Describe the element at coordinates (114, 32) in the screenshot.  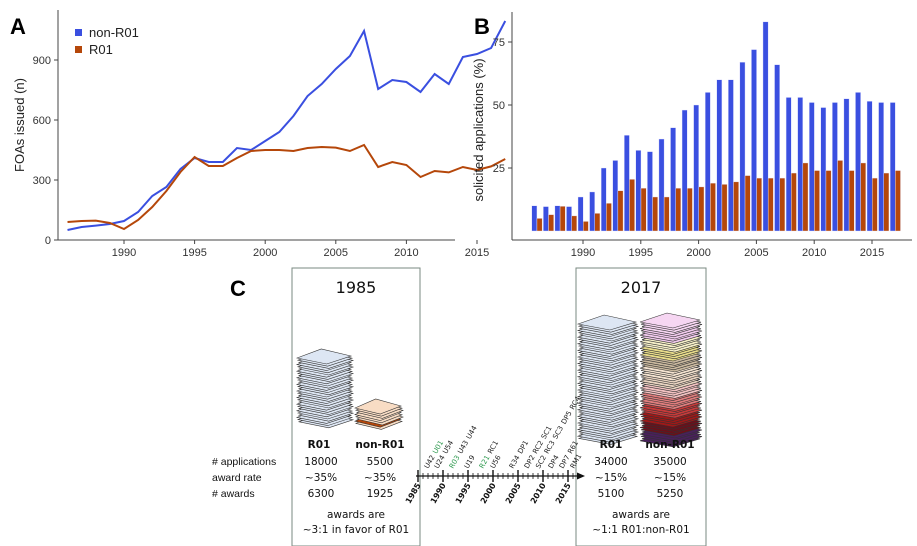
I see `legend-label-non-r01: non-R01` at that location.